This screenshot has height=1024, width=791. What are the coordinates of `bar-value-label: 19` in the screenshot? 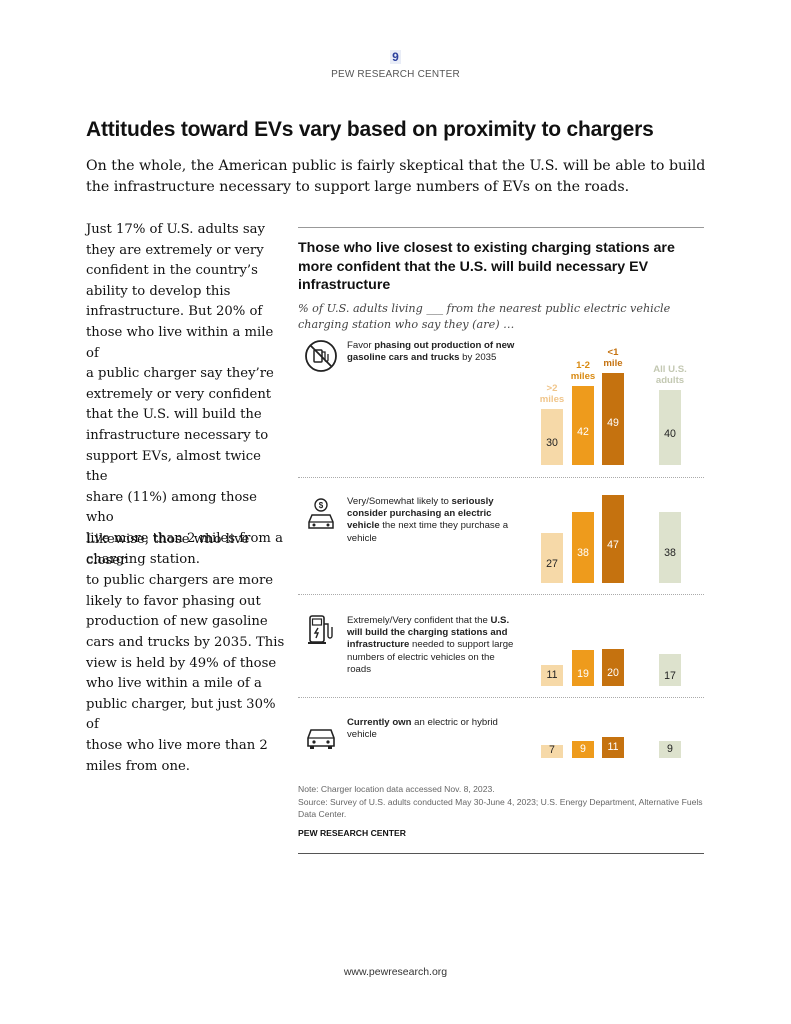 It's located at (583, 674).